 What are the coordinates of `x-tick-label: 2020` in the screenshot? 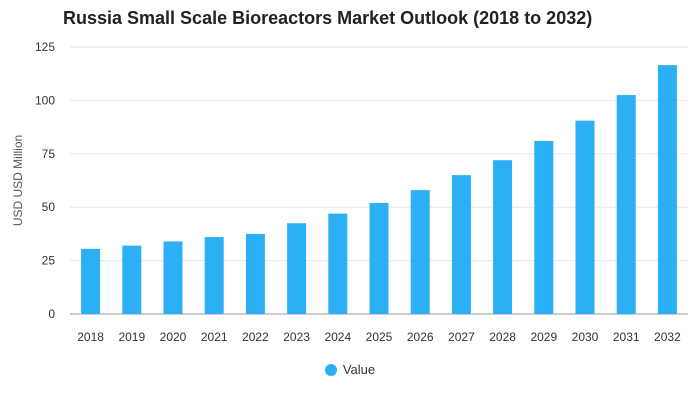 It's located at (173, 337).